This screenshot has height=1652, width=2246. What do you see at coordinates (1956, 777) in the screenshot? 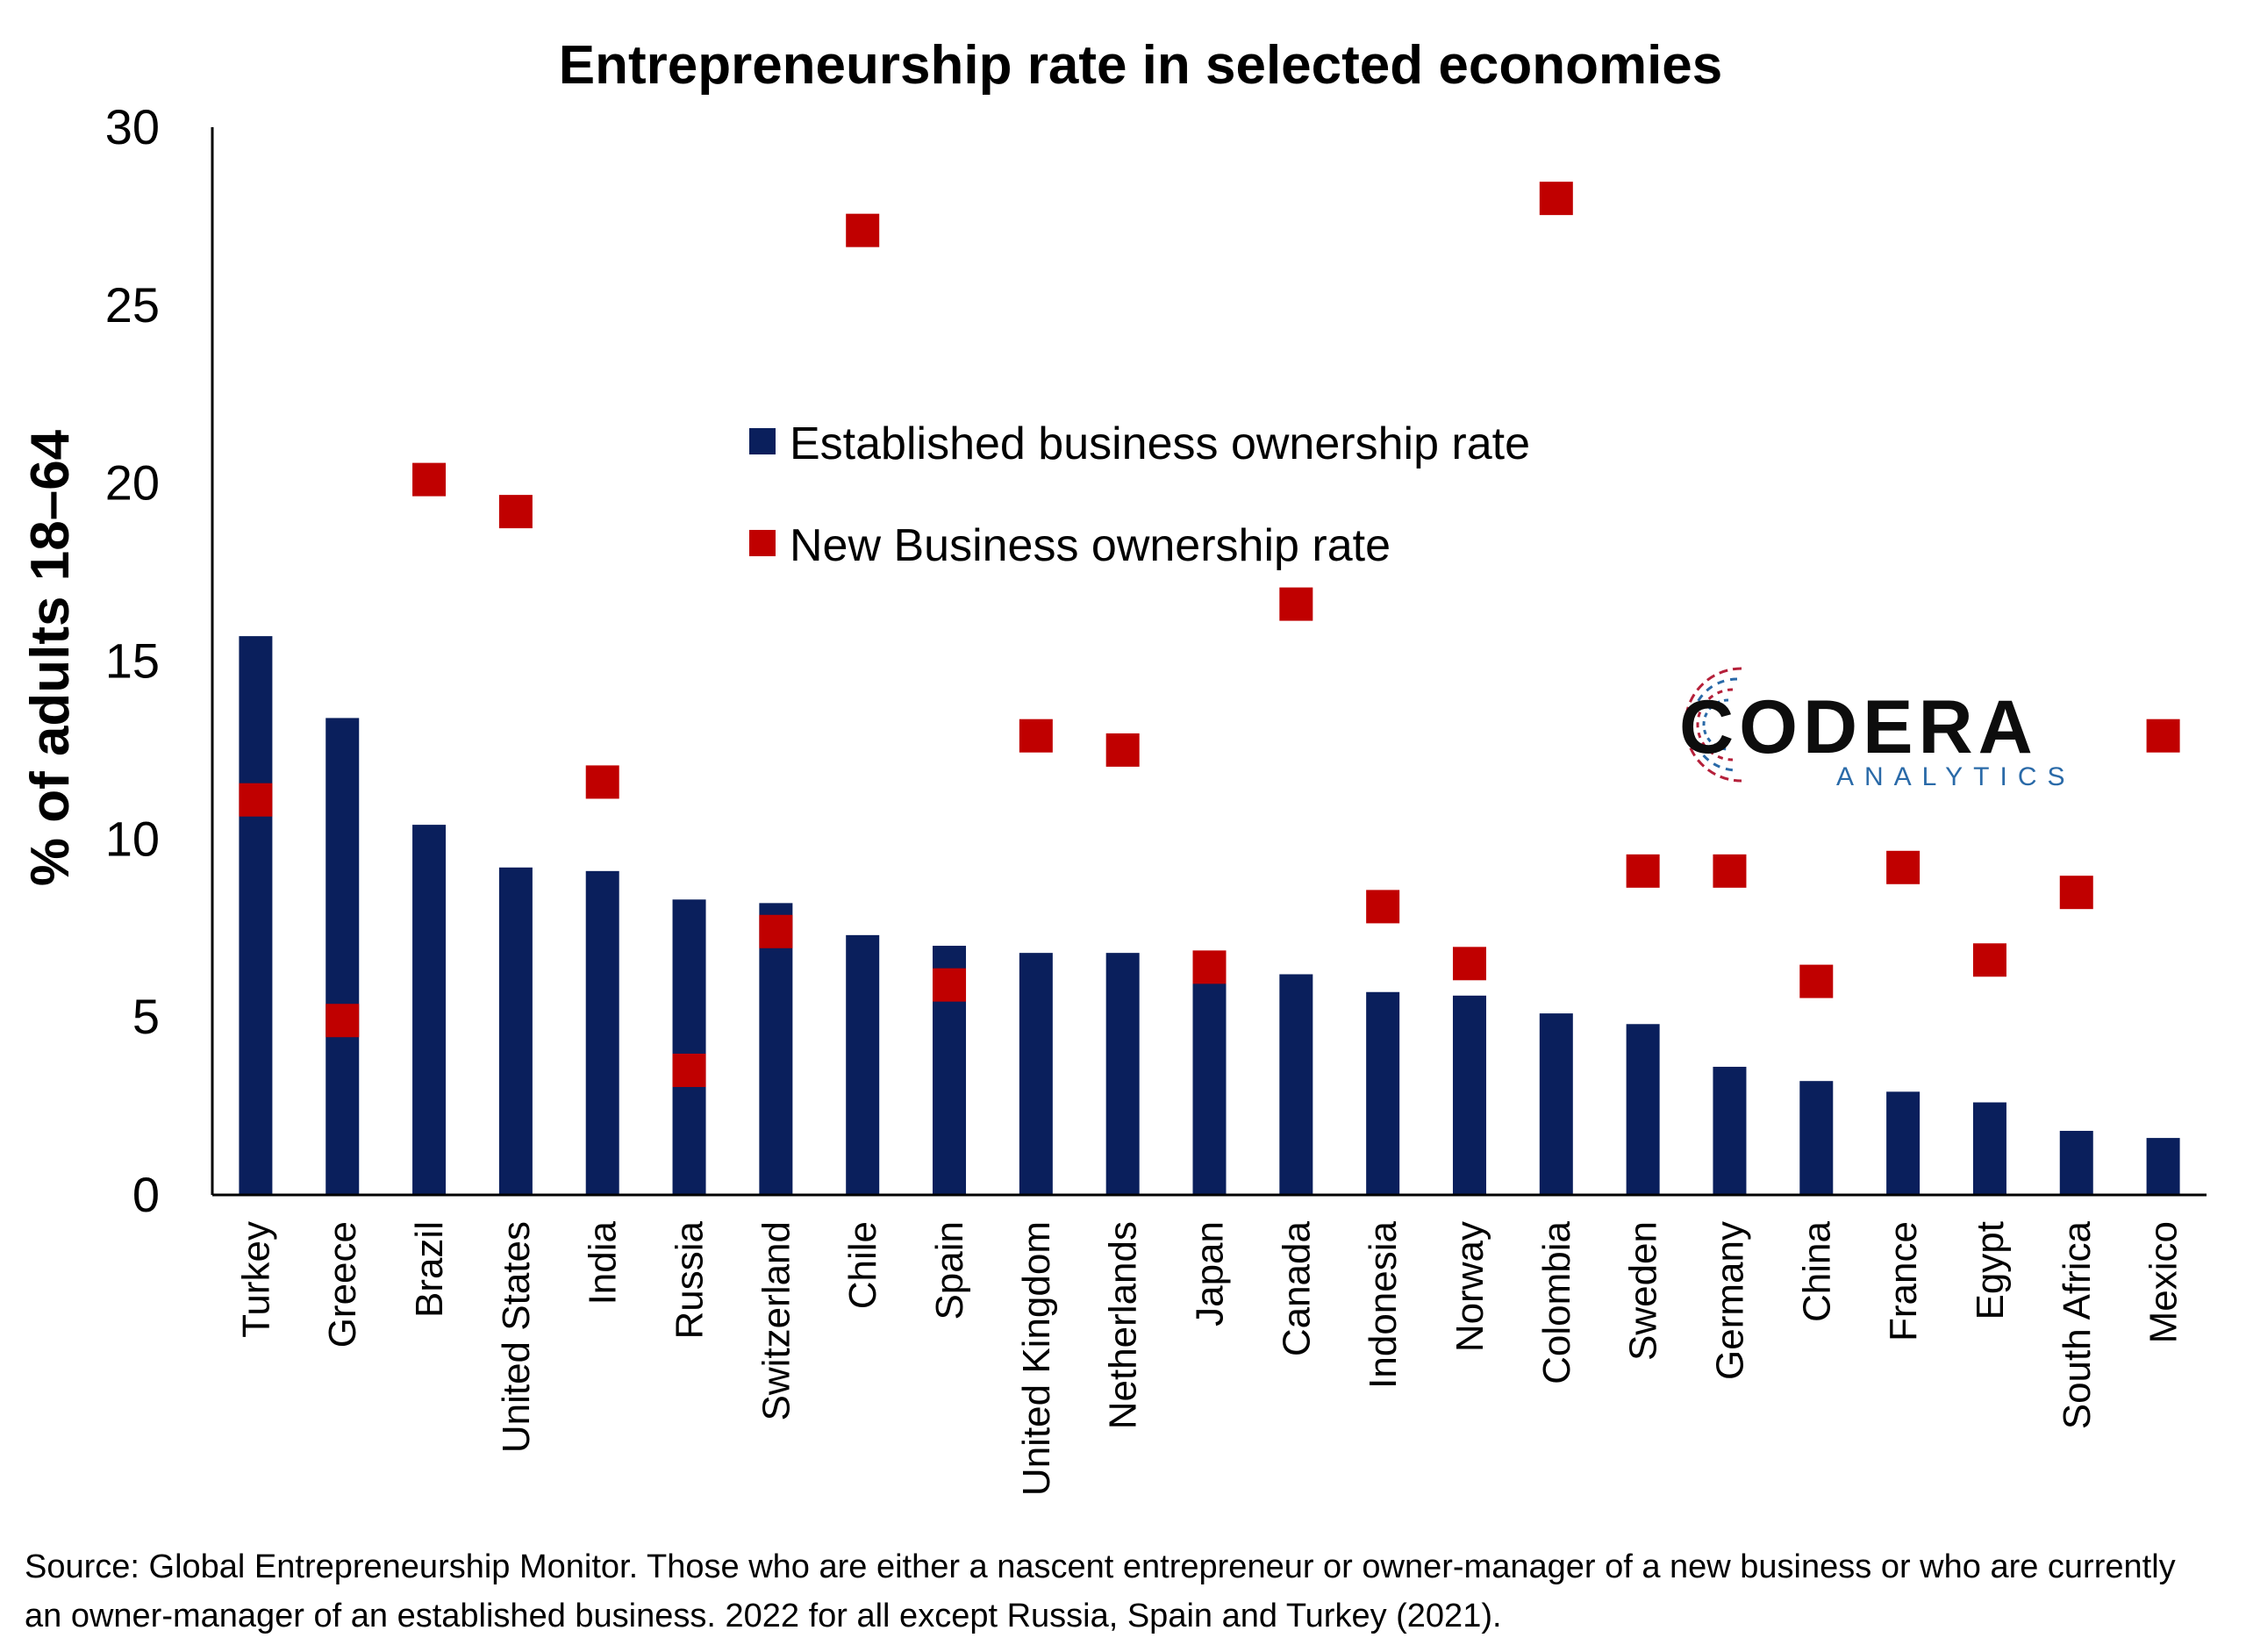
I see `logo-sub: ANALYTICS` at bounding box center [1956, 777].